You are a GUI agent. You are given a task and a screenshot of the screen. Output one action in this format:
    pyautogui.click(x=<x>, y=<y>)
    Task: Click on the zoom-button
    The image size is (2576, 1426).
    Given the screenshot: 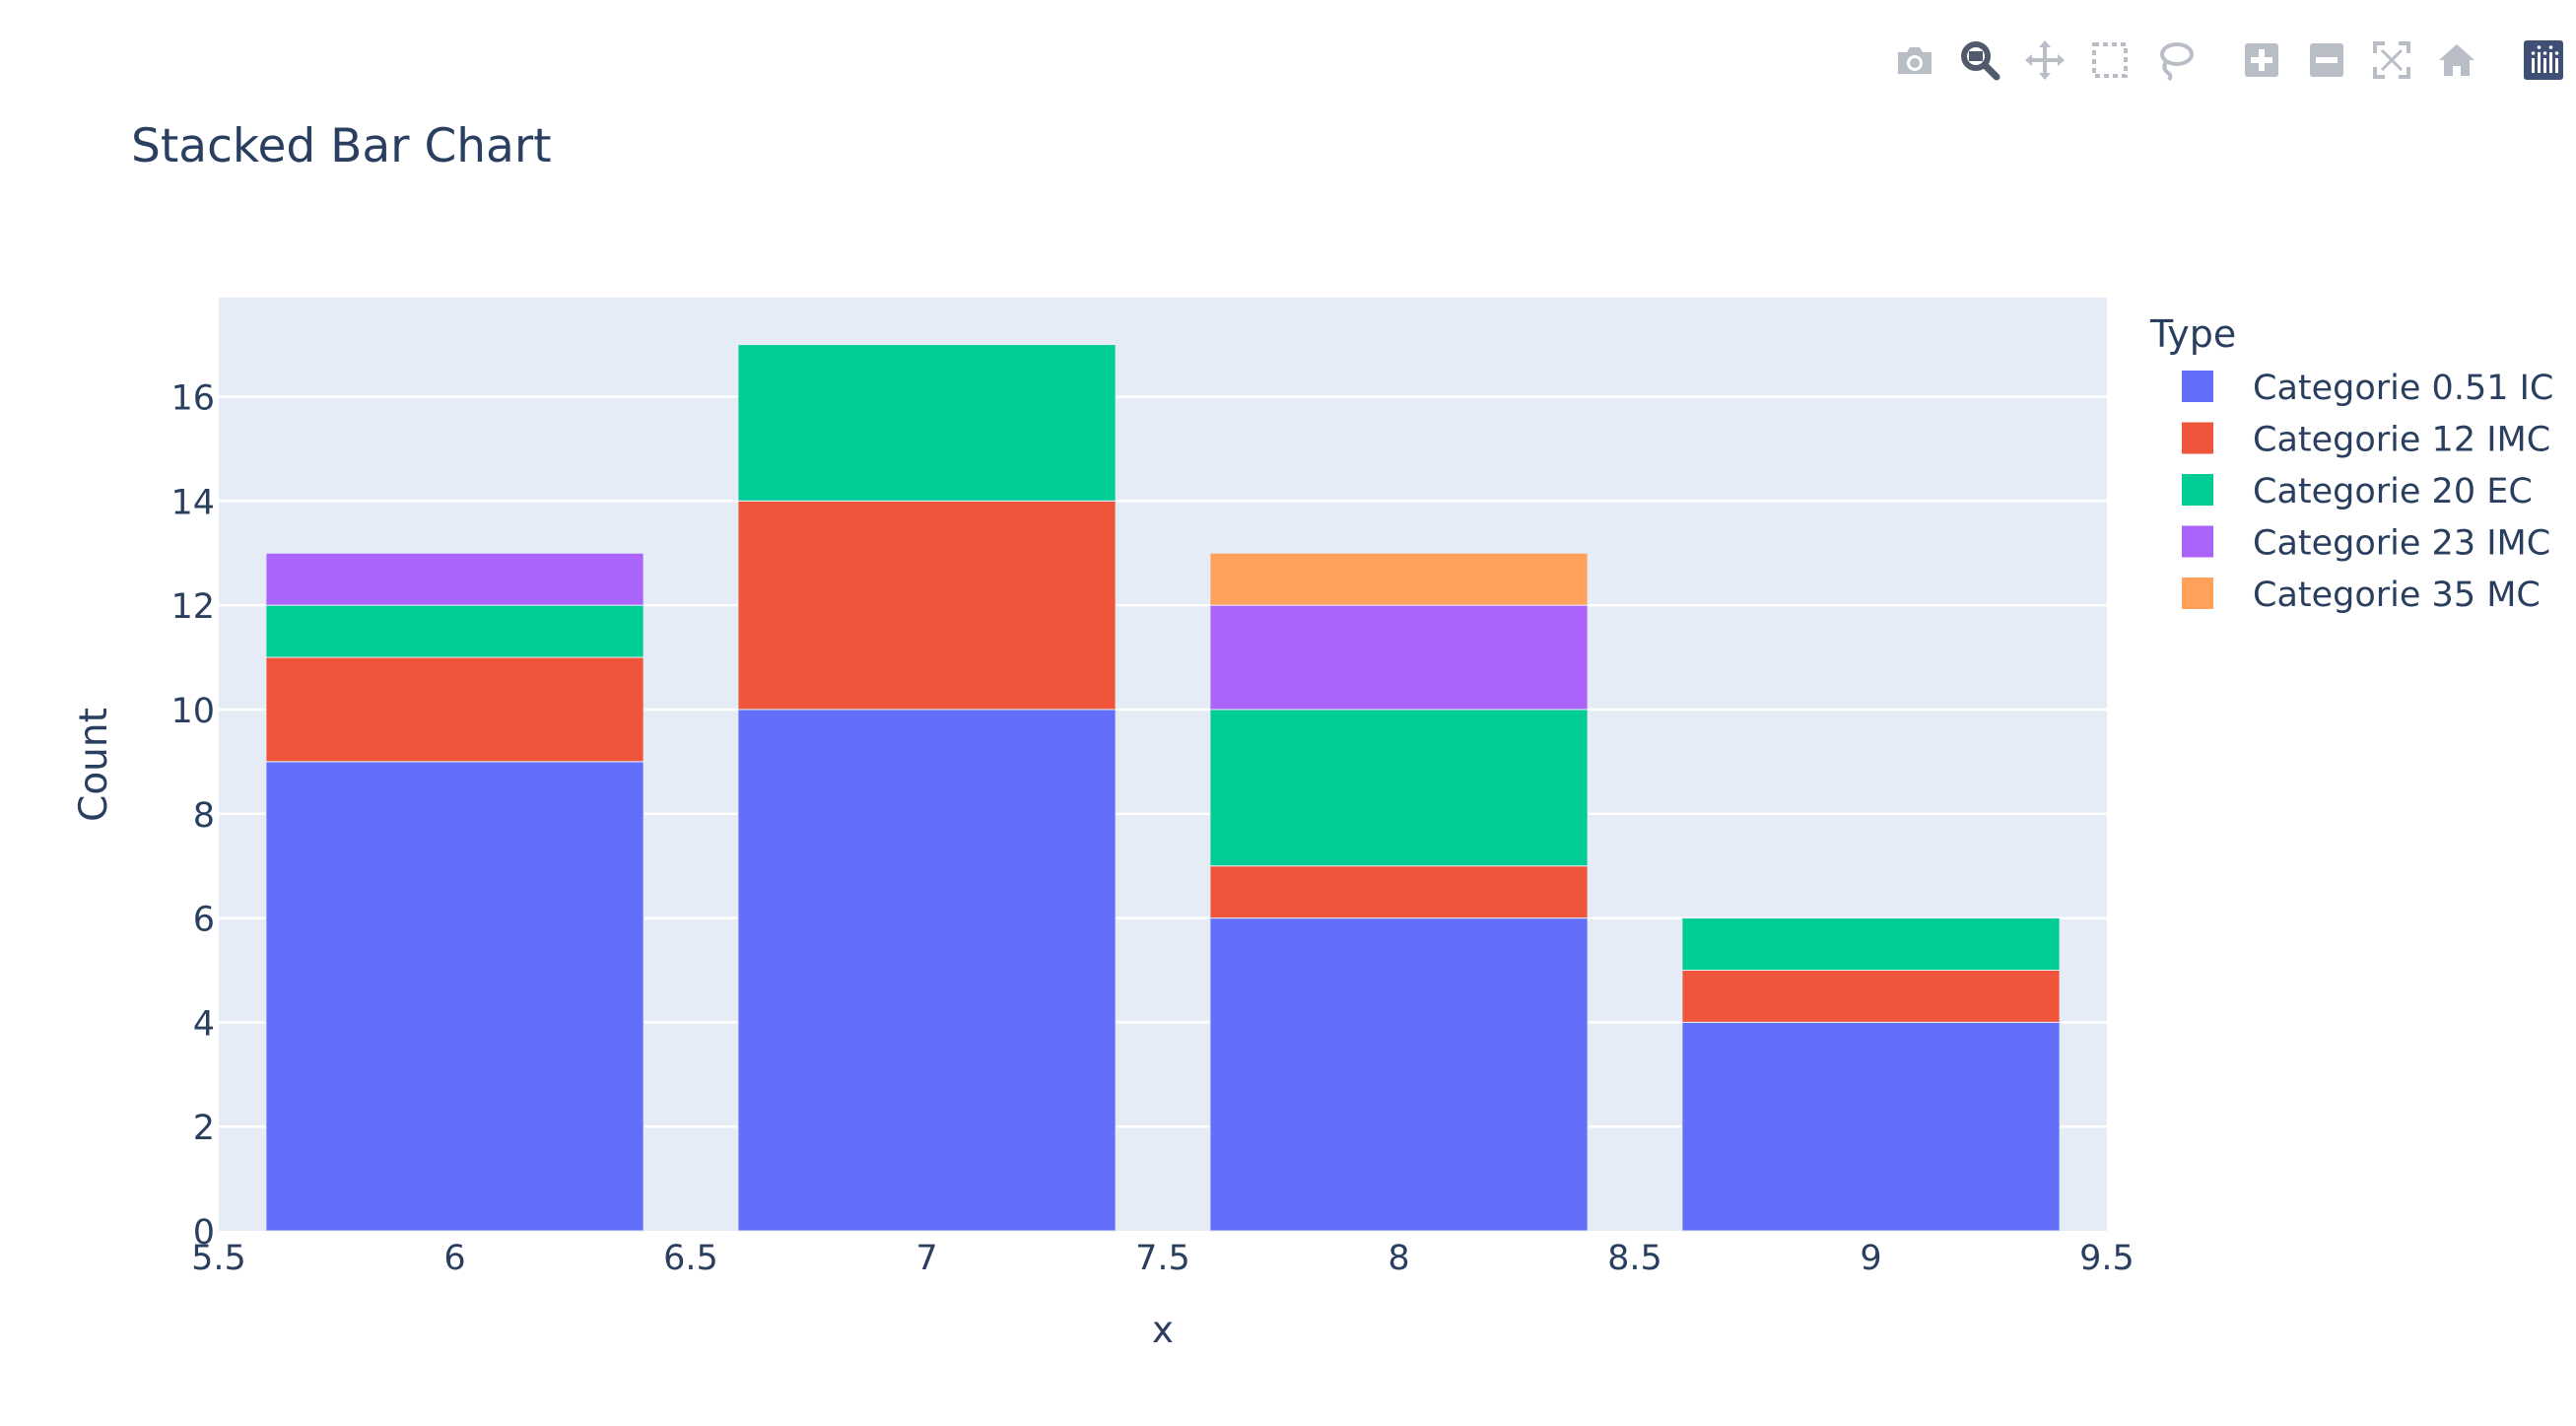 What is the action you would take?
    pyautogui.click(x=1980, y=60)
    